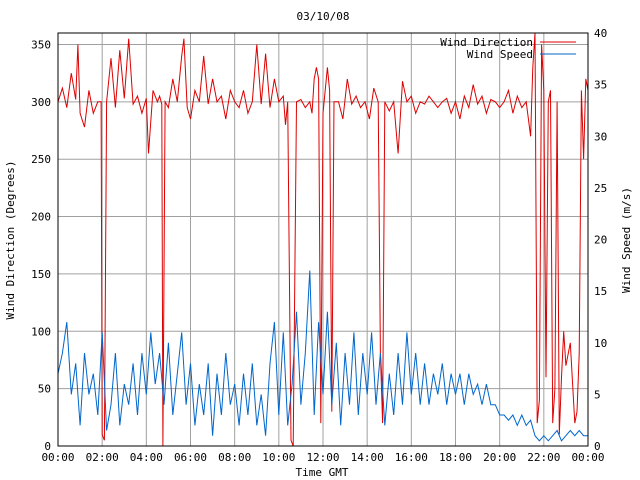  What do you see at coordinates (47, 446) in the screenshot?
I see `y-left-tick-label: 0` at bounding box center [47, 446].